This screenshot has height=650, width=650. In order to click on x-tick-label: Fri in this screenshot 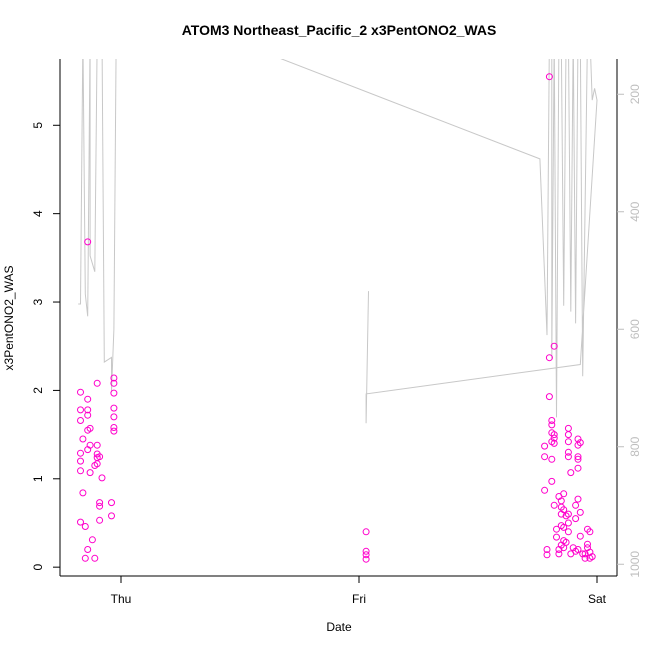, I will do `click(359, 599)`.